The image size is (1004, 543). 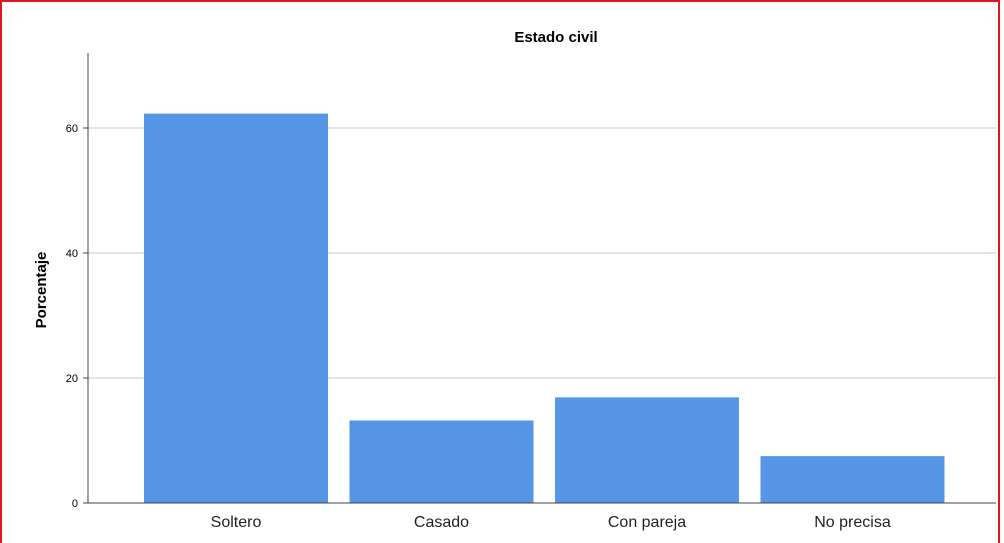 What do you see at coordinates (41, 290) in the screenshot?
I see `y-axis-label: Porcentaje` at bounding box center [41, 290].